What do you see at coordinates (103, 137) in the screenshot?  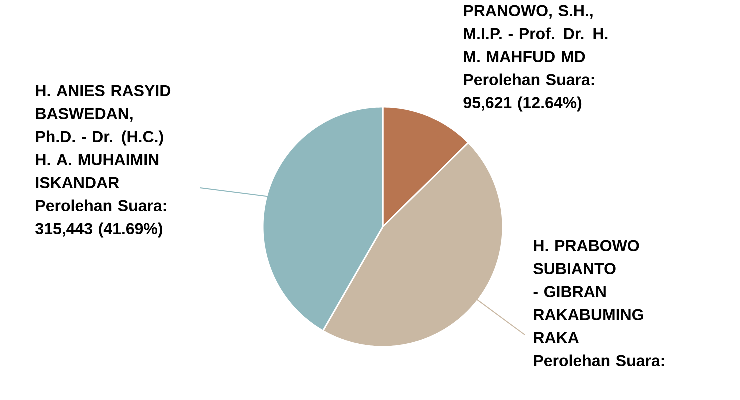 I see `slice-label: H. ANIES RASYID BASWEDAN, Ph.D. - Dr. (H.C.) H. A. MUHAIMIN ISKANDAR` at bounding box center [103, 137].